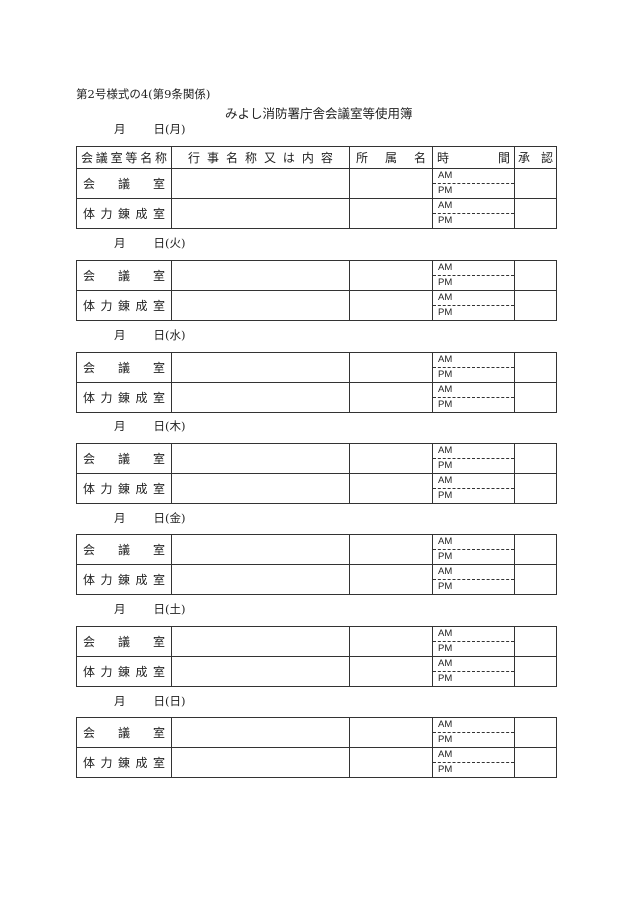 This screenshot has width=630, height=915. I want to click on header-dept: 所属名, so click(391, 157).